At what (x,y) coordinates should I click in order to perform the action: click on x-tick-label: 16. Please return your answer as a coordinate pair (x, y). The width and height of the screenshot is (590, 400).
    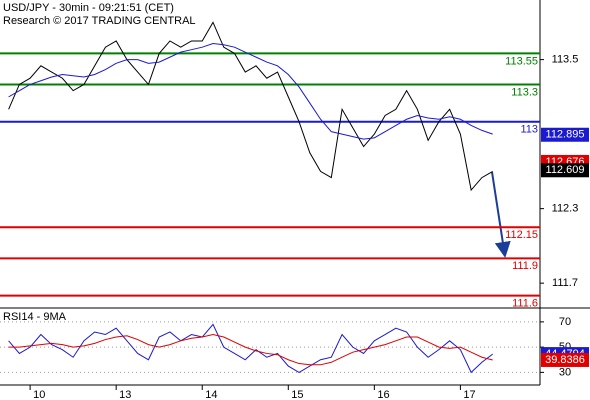
    Looking at the image, I should click on (383, 394).